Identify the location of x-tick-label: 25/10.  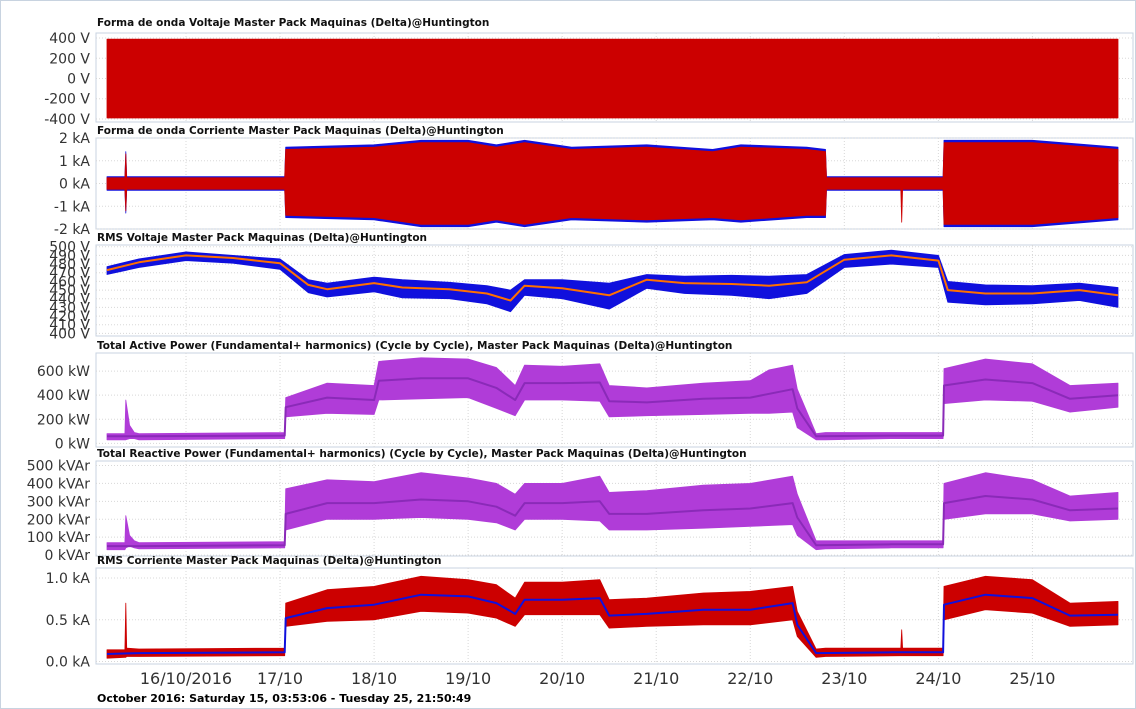
(1032, 678).